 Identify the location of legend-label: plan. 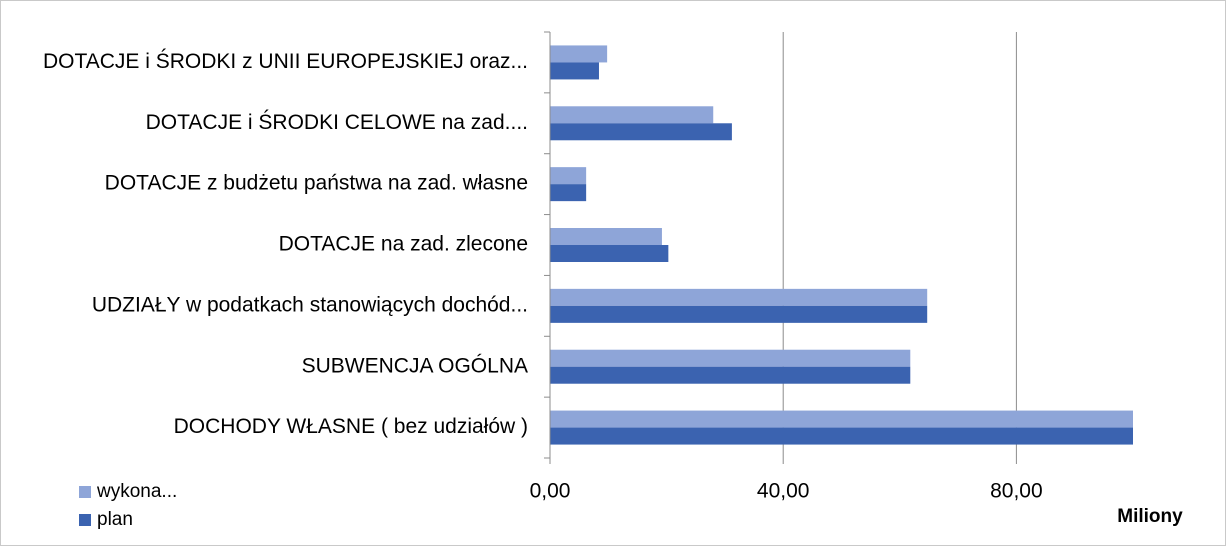
(115, 519).